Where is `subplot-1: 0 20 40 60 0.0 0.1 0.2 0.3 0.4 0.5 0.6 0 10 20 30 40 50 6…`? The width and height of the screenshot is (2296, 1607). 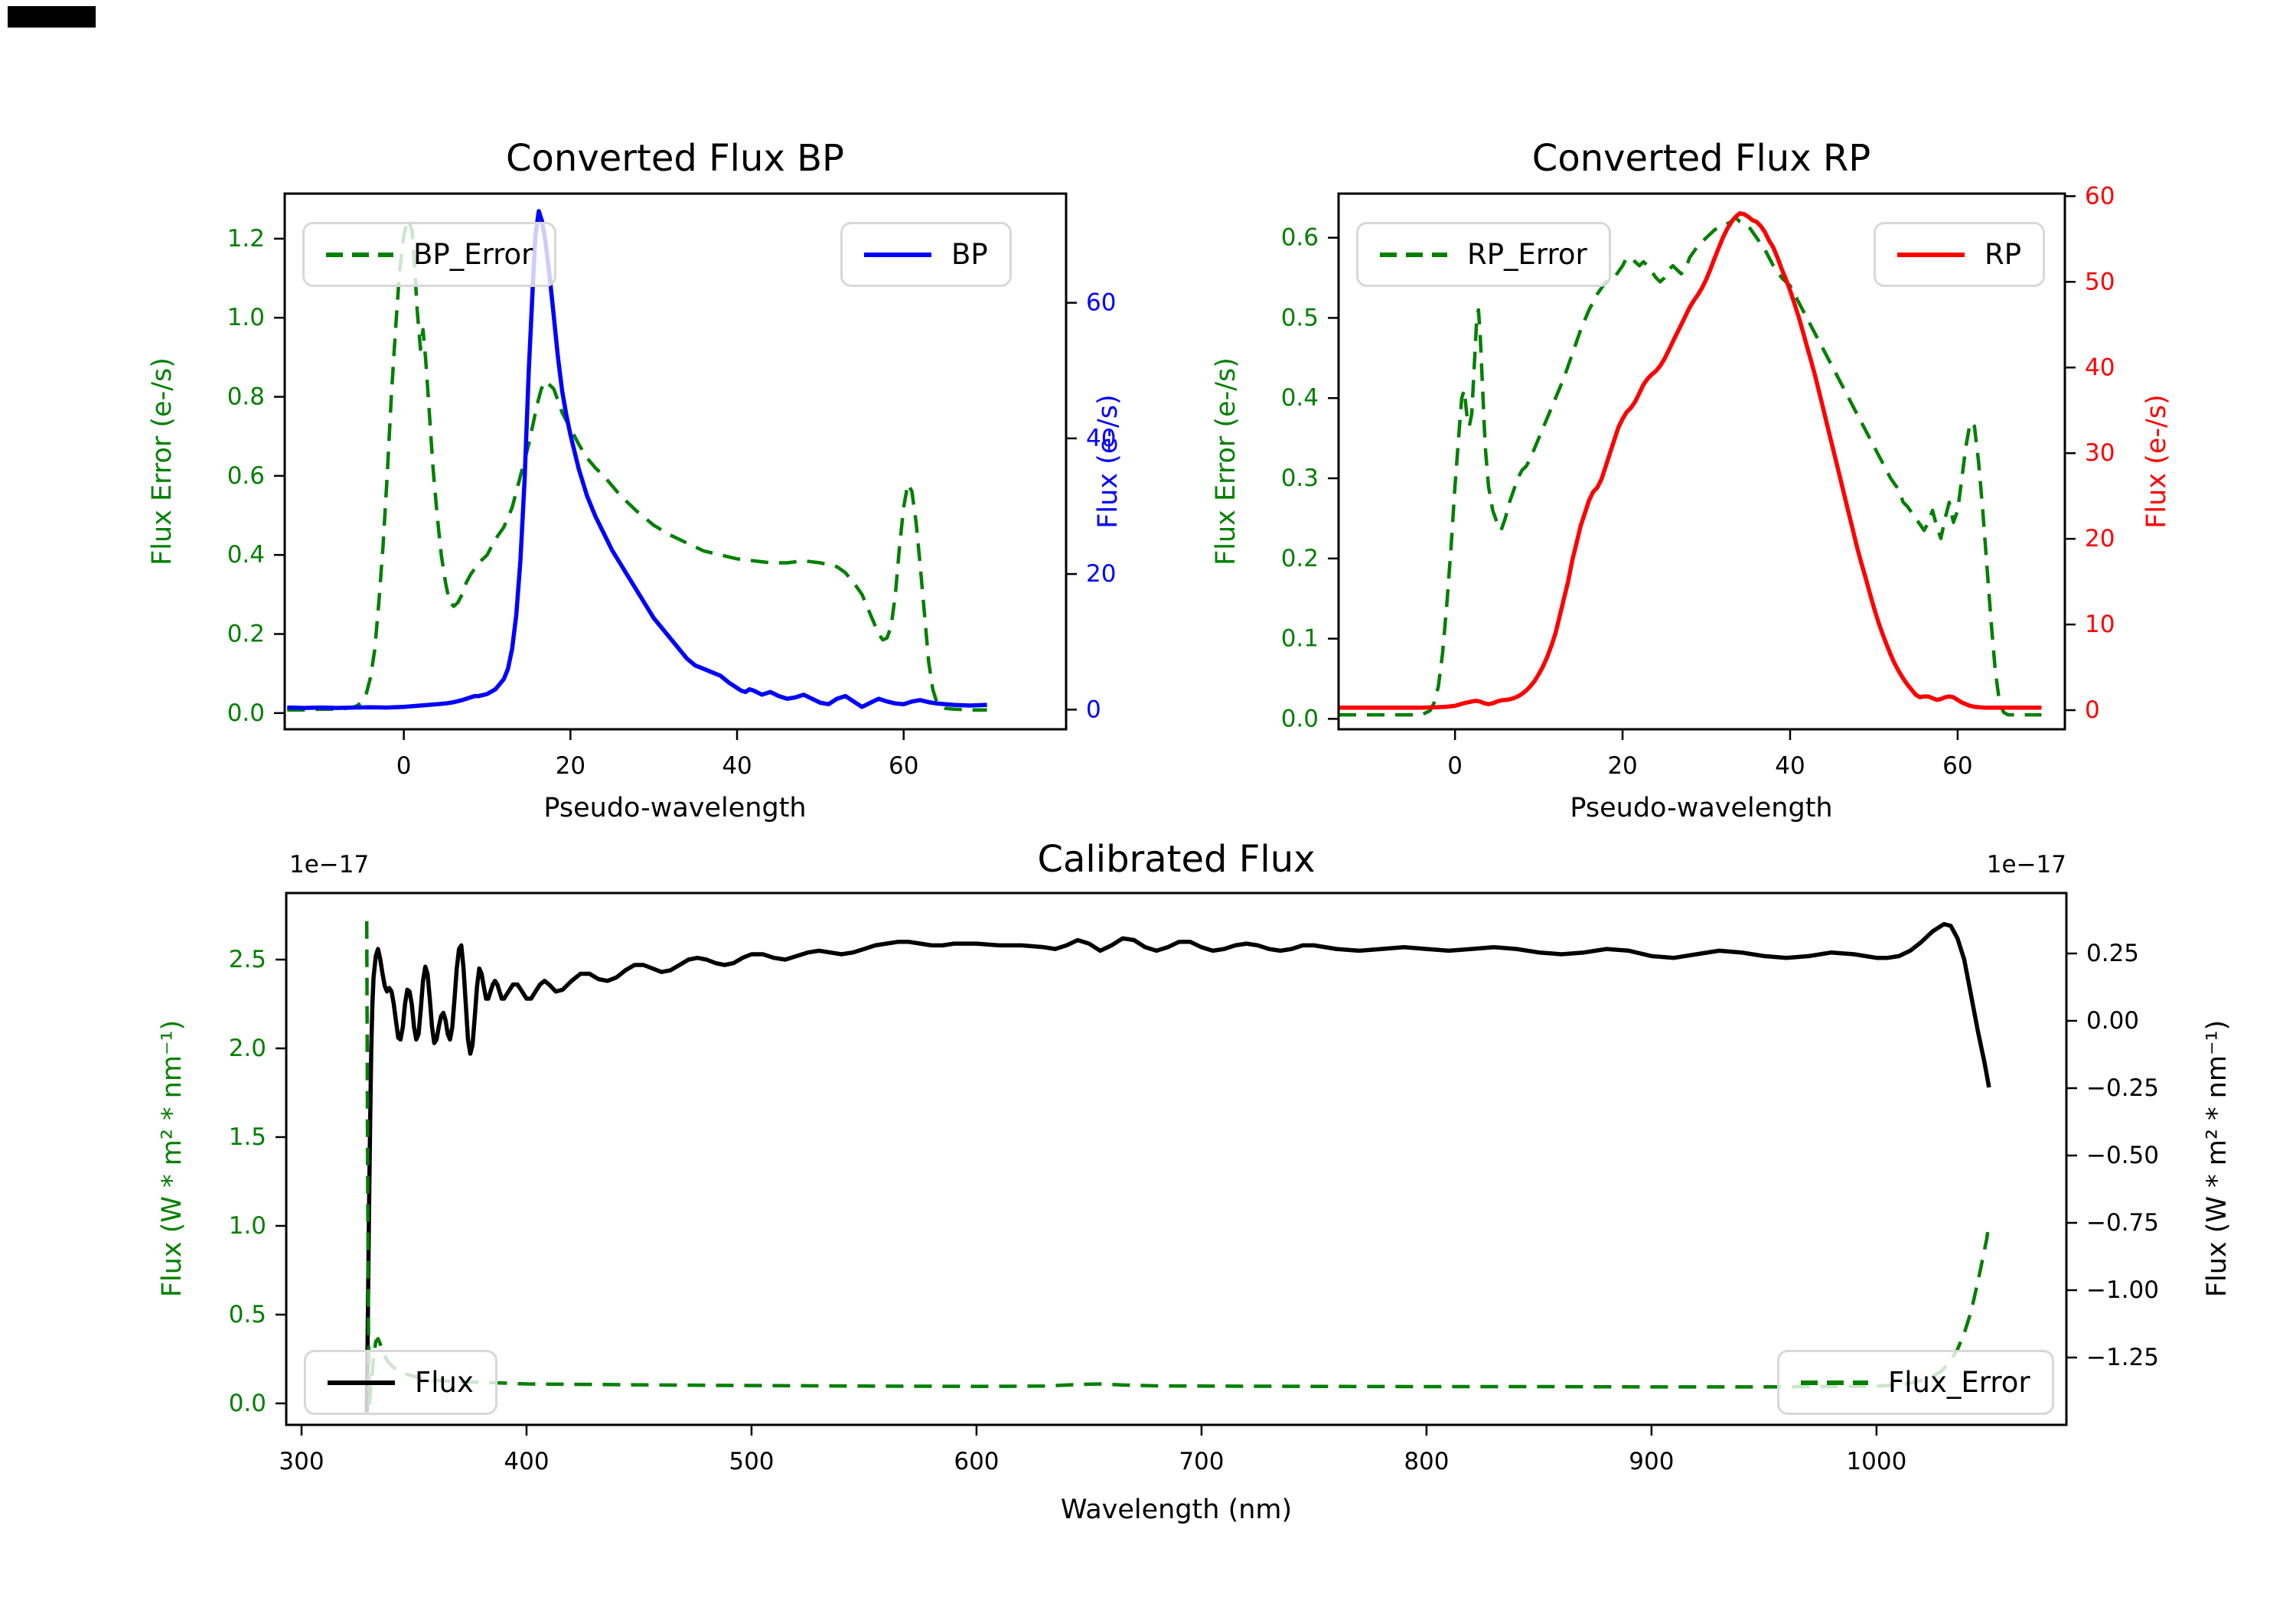 subplot-1: 0 20 40 60 0.0 0.1 0.2 0.3 0.4 0.5 0.6 0 10 20 30 40 50 6… is located at coordinates (1698, 481).